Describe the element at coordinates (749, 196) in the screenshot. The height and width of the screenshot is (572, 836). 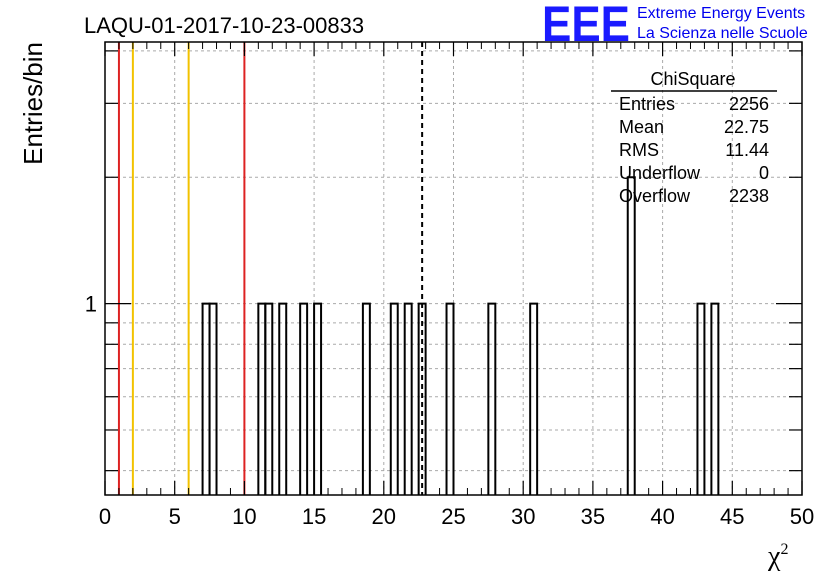
I see `stats-value-overflow: 2238` at that location.